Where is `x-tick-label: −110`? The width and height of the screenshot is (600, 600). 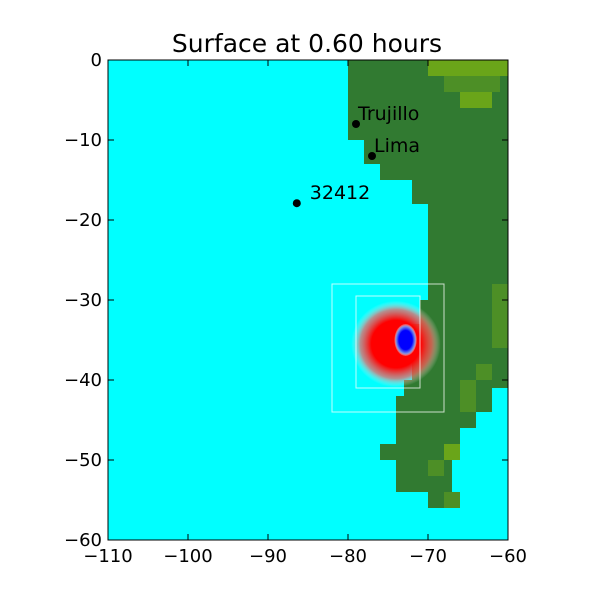 x-tick-label: −110 is located at coordinates (107, 556).